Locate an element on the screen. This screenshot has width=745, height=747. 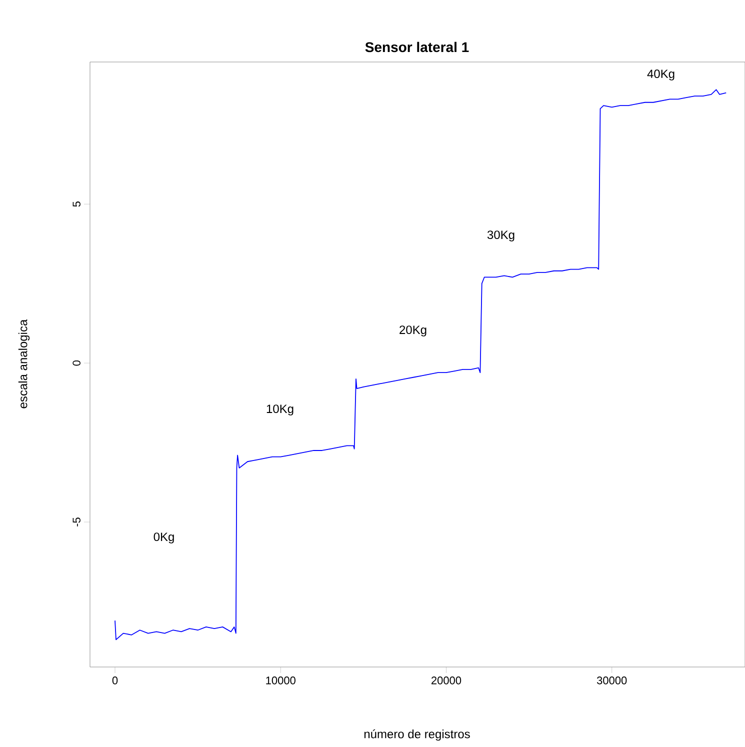
annotation: 0Kg is located at coordinates (164, 538).